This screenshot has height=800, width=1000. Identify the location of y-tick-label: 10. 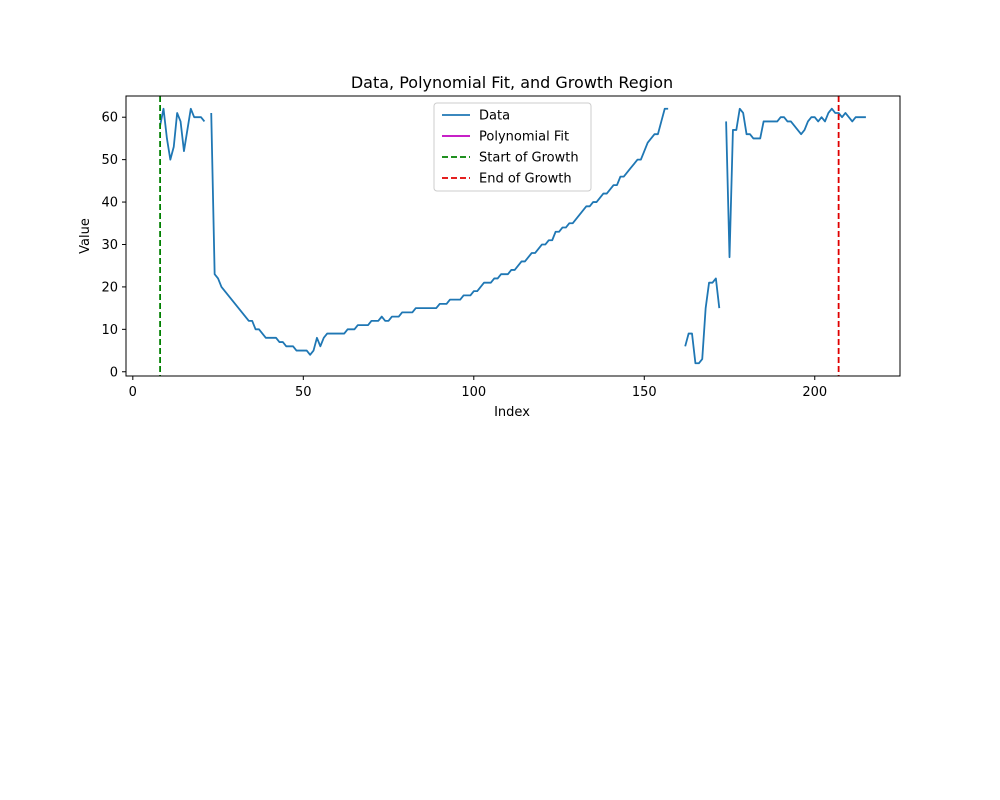
(109, 330).